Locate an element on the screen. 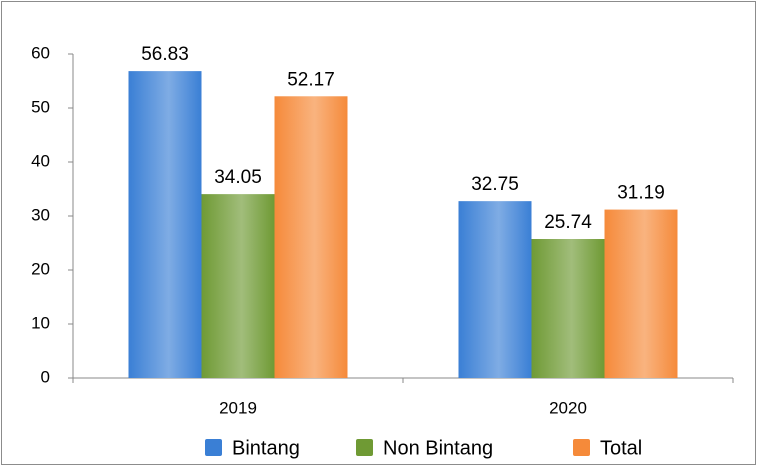  y-tick-label: 40 is located at coordinates (40, 160).